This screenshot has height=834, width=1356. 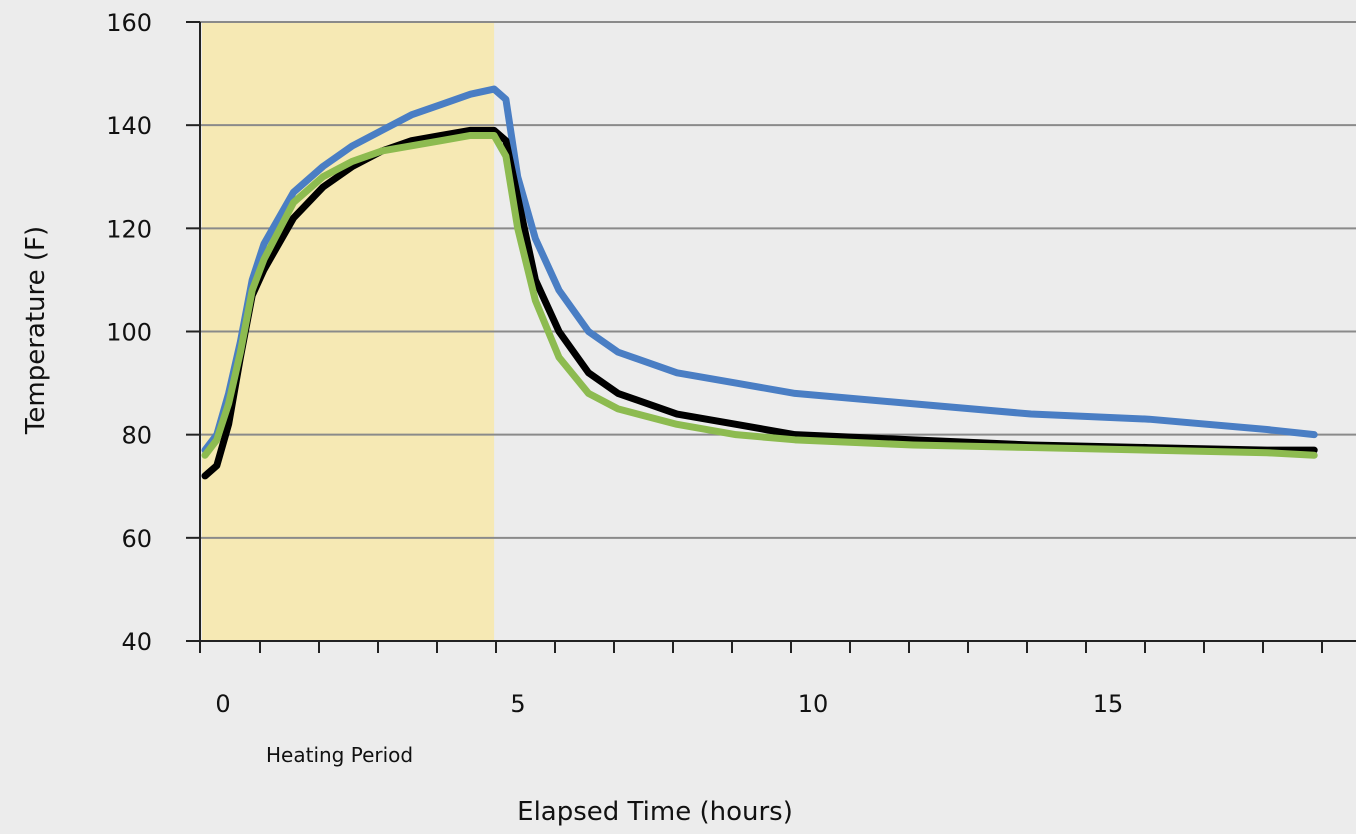 What do you see at coordinates (813, 704) in the screenshot?
I see `x-tick-label: 10` at bounding box center [813, 704].